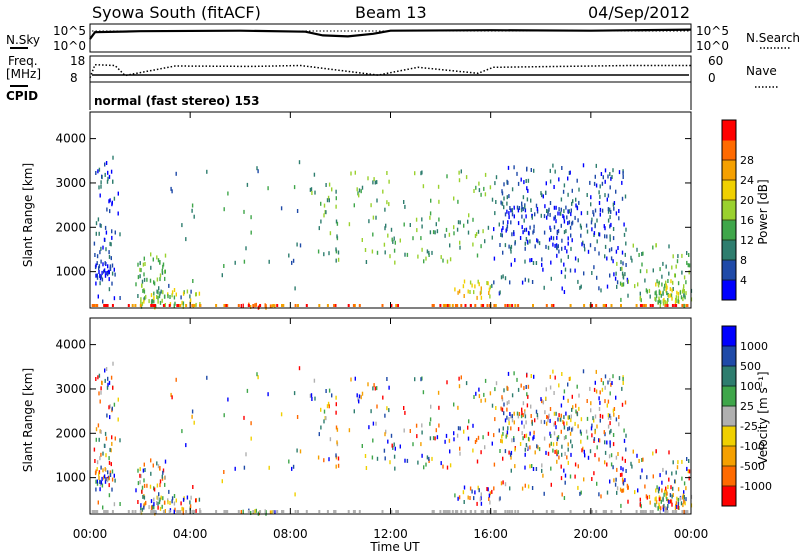 The width and height of the screenshot is (800, 554). What do you see at coordinates (23, 74) in the screenshot?
I see `freq-unit: [MHz]` at bounding box center [23, 74].